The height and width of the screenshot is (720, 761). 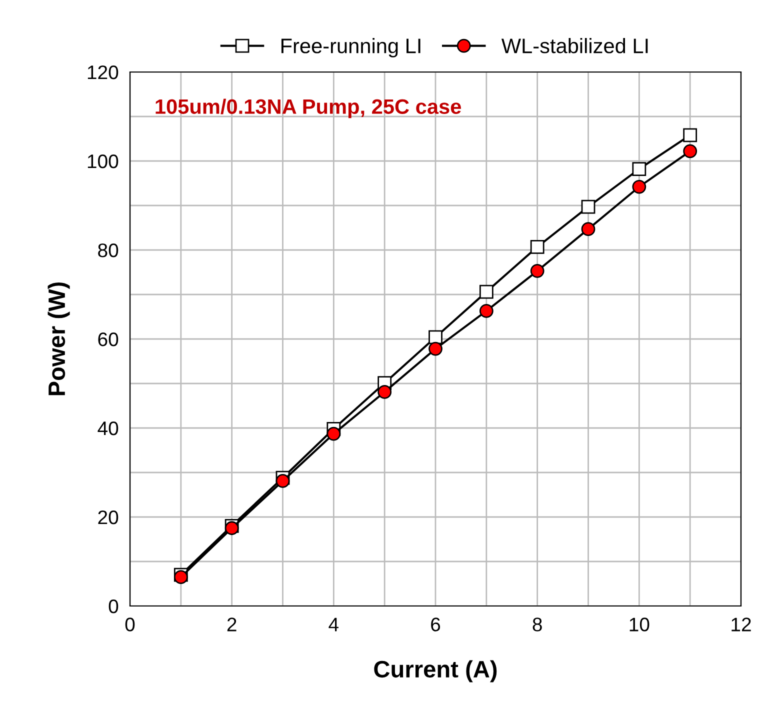 I want to click on y-tick-label: 120, so click(x=103, y=72).